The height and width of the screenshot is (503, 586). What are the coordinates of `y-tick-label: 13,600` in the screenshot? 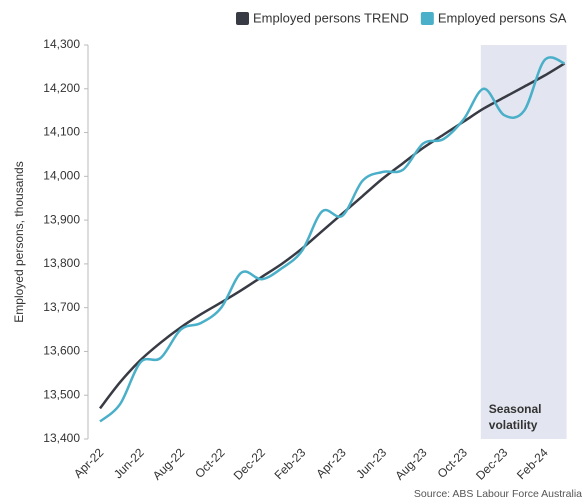 It's located at (61, 351).